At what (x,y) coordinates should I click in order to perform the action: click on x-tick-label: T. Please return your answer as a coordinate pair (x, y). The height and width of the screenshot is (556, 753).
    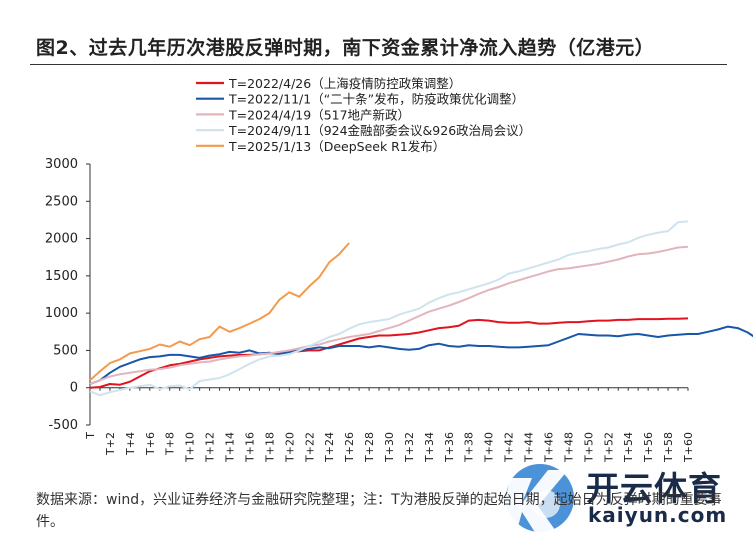
    Looking at the image, I should click on (90, 436).